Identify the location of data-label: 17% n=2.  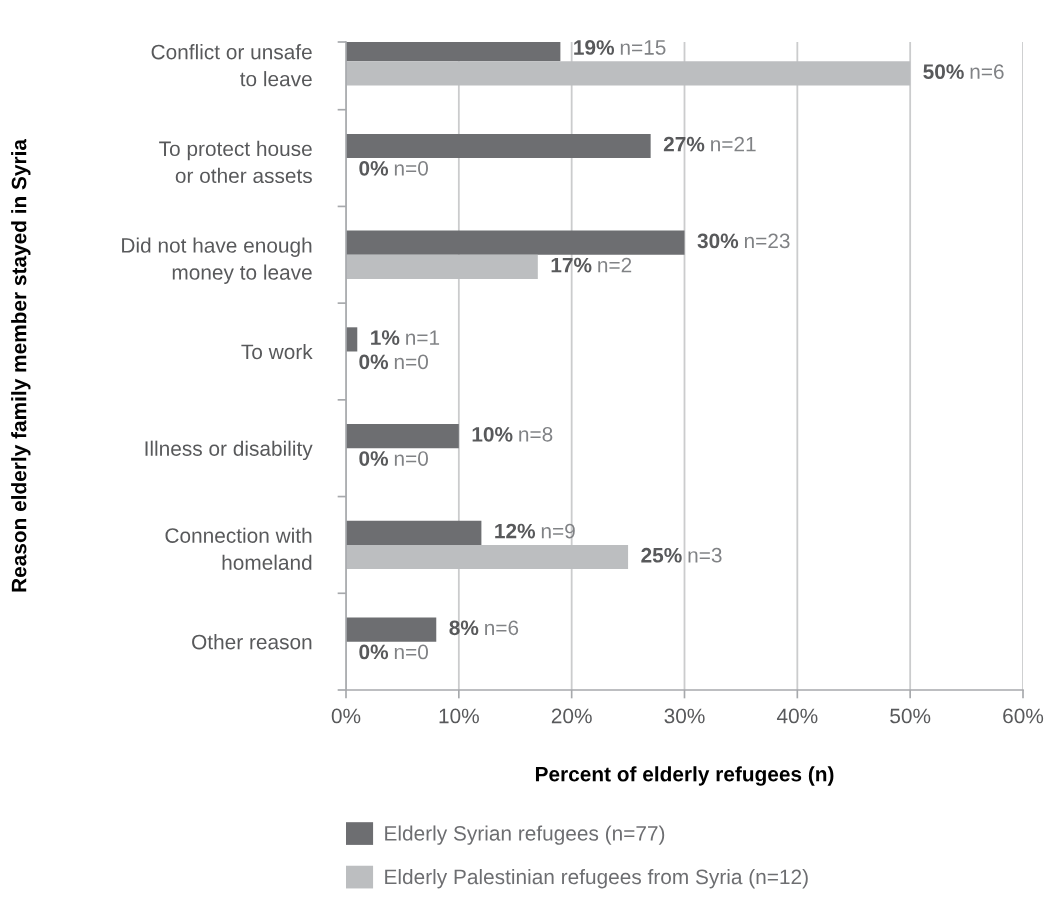
(591, 265).